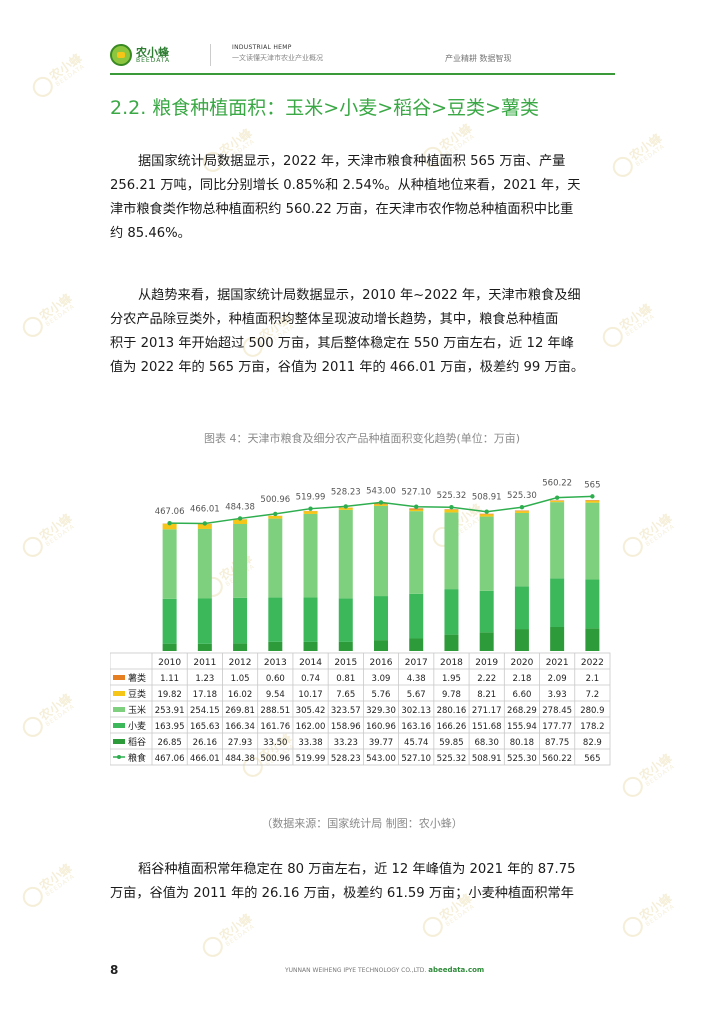 The height and width of the screenshot is (1024, 724). I want to click on table-cell: 80.18, so click(522, 743).